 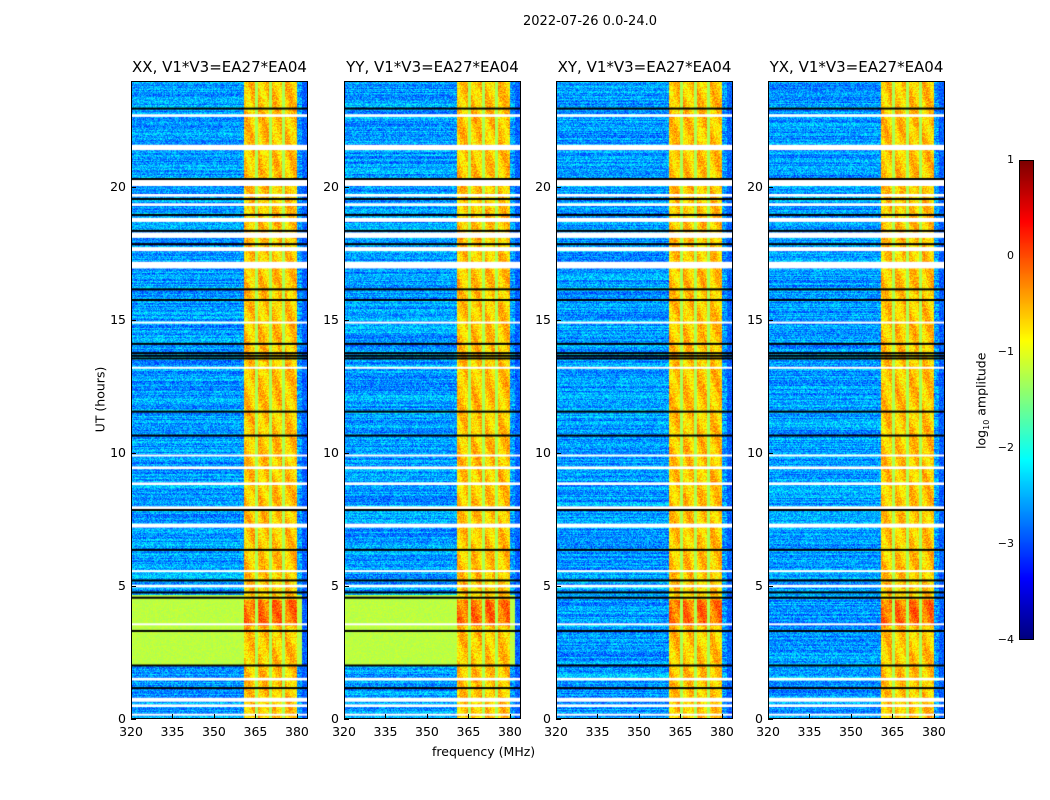 I want to click on x-axis-label: frequency (MHz), so click(x=484, y=751).